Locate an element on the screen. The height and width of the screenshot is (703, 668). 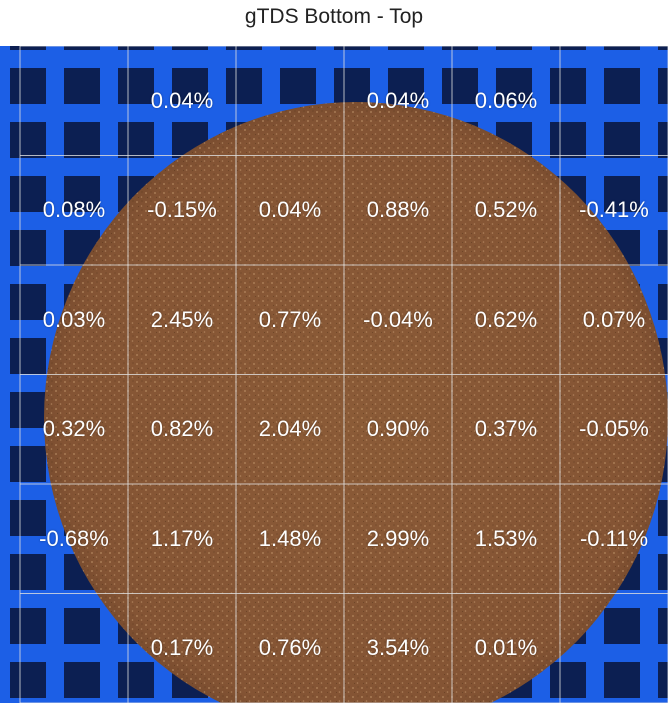
cell-value: 0.76% is located at coordinates (290, 648).